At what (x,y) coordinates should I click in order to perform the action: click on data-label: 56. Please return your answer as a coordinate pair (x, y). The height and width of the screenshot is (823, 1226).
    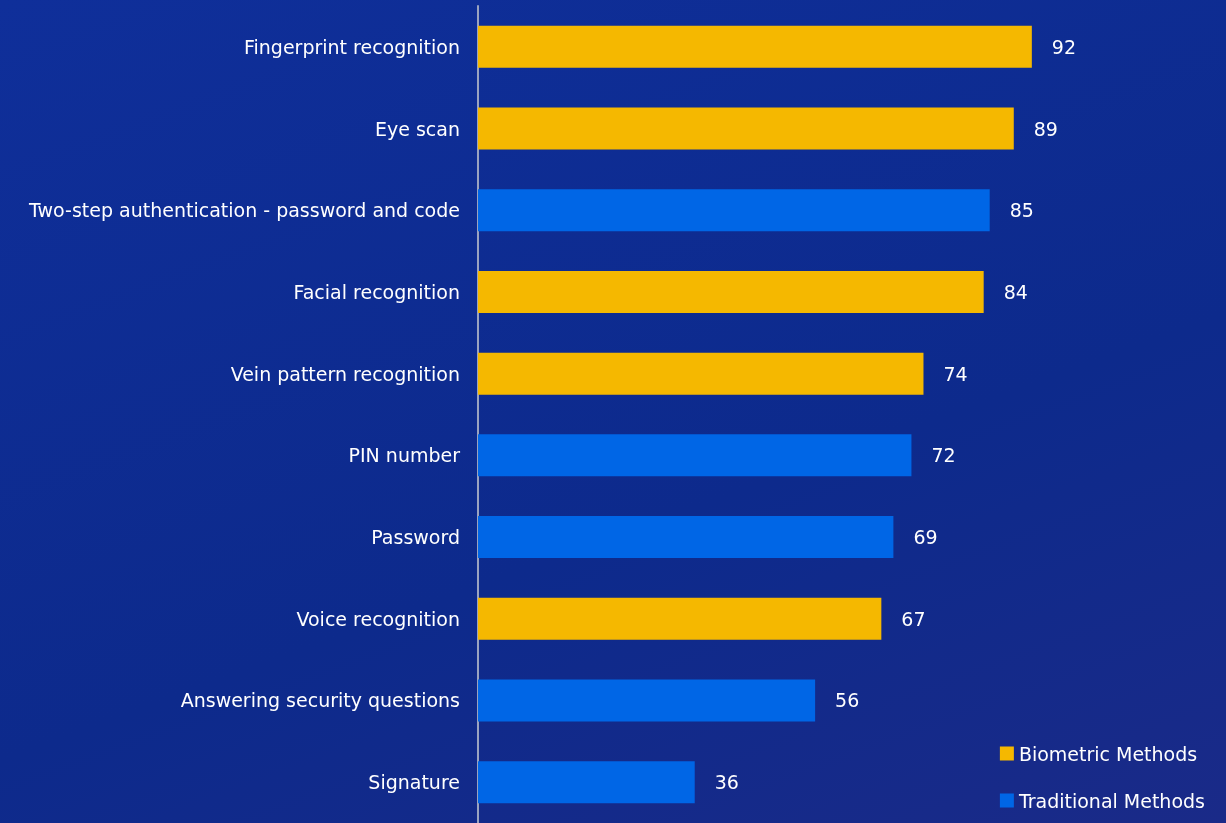
    Looking at the image, I should click on (847, 700).